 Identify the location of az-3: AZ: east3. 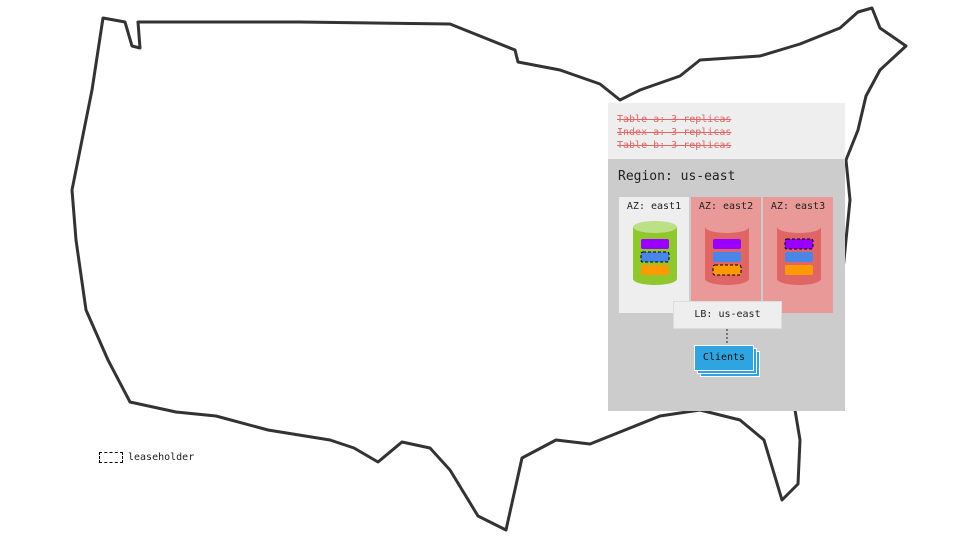
(798, 255).